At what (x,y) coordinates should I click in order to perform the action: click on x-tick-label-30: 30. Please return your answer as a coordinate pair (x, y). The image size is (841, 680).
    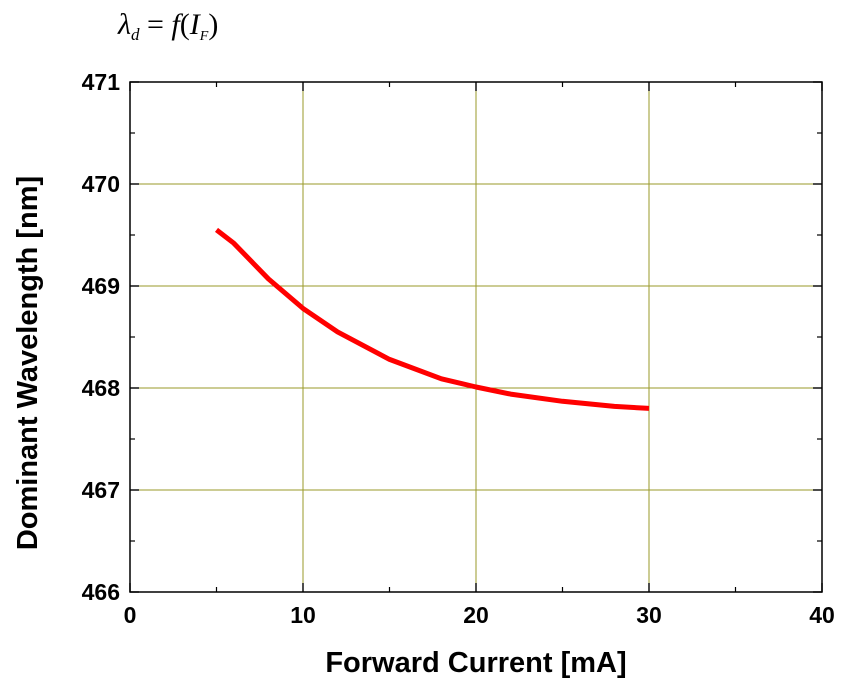
    Looking at the image, I should click on (649, 615).